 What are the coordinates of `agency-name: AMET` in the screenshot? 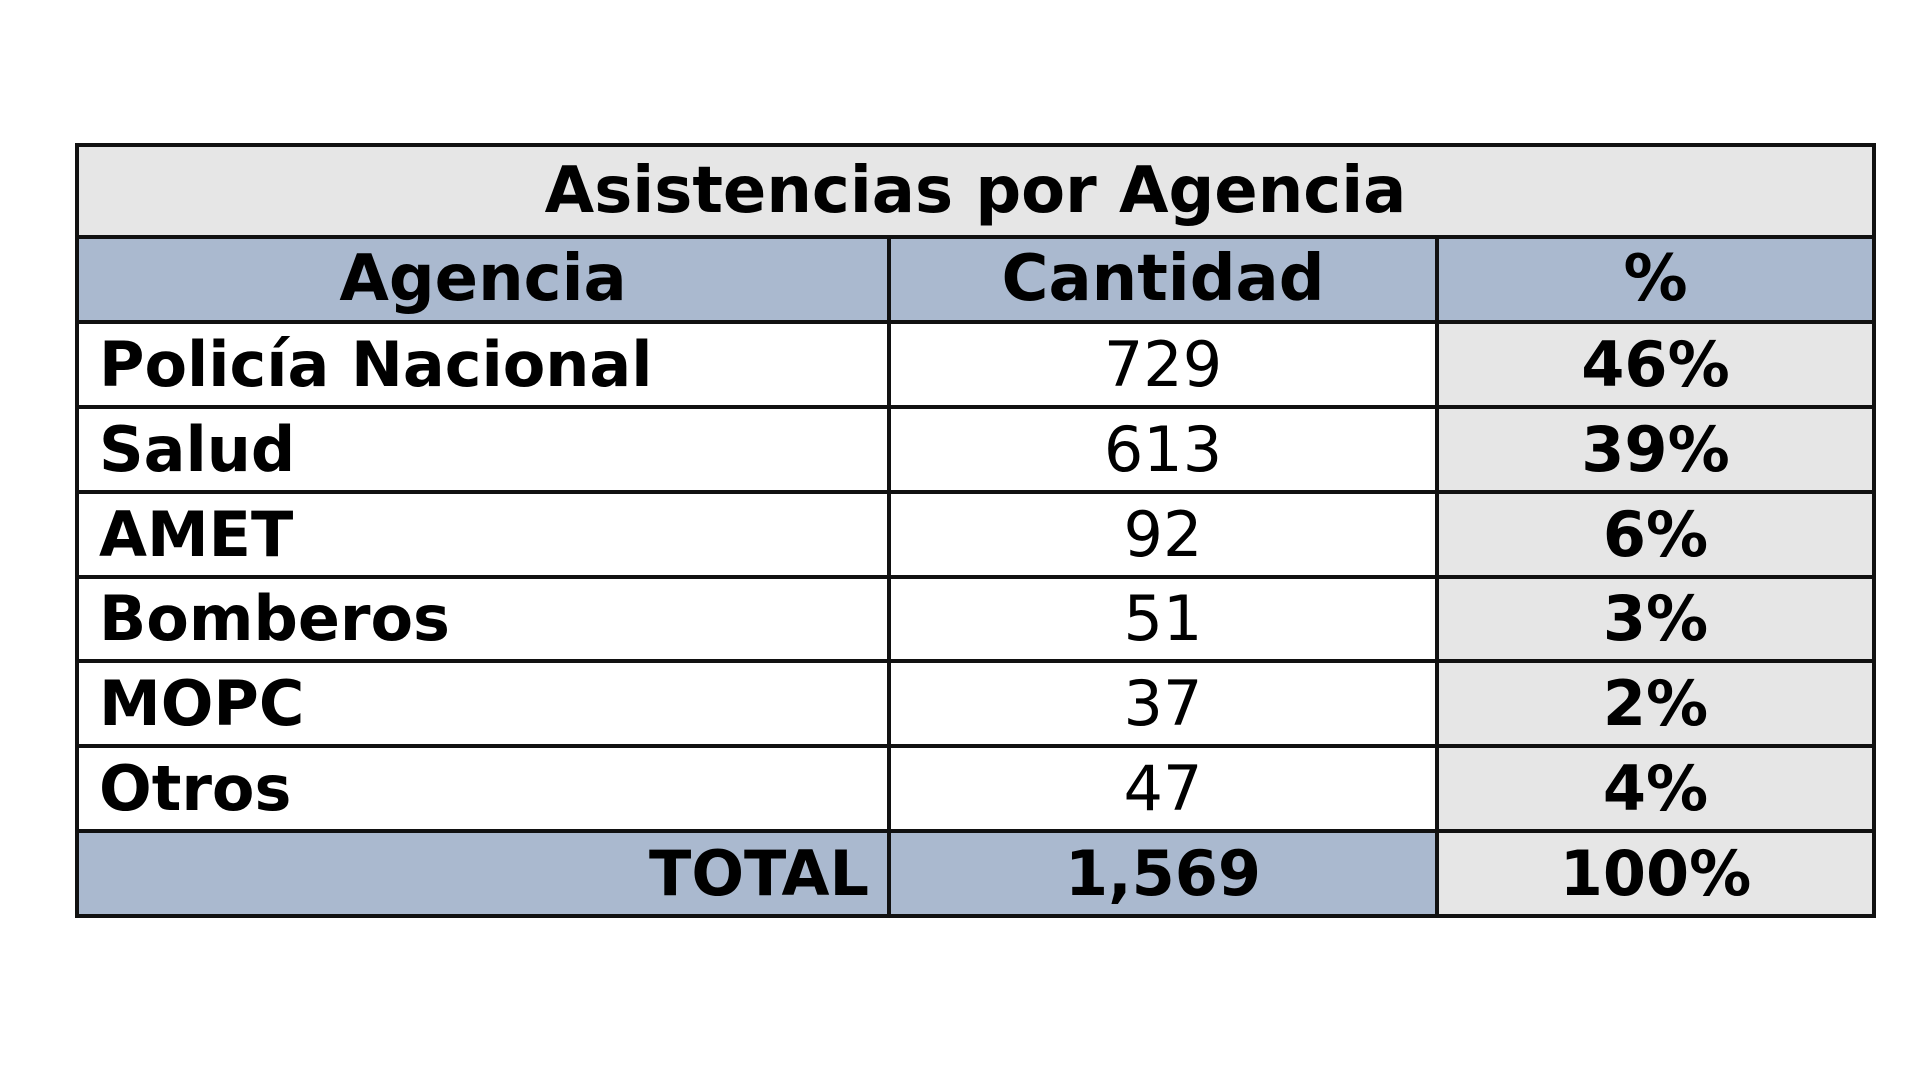 It's located at (483, 534).